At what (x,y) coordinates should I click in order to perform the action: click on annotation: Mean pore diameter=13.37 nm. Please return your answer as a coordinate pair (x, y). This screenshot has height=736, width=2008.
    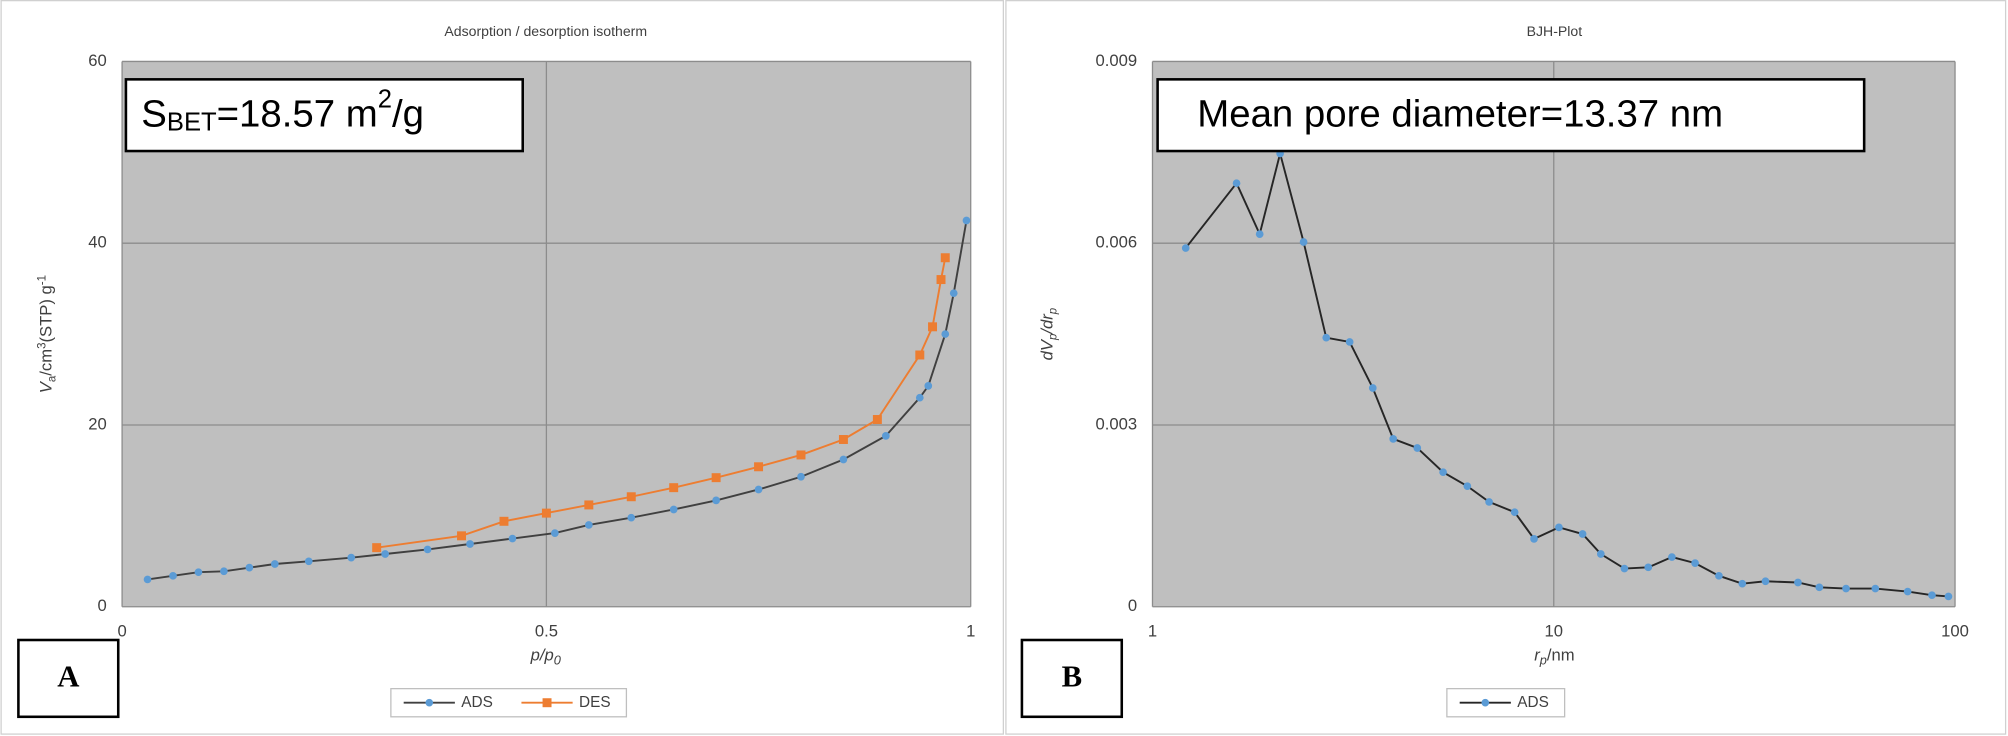
    Looking at the image, I should click on (1460, 114).